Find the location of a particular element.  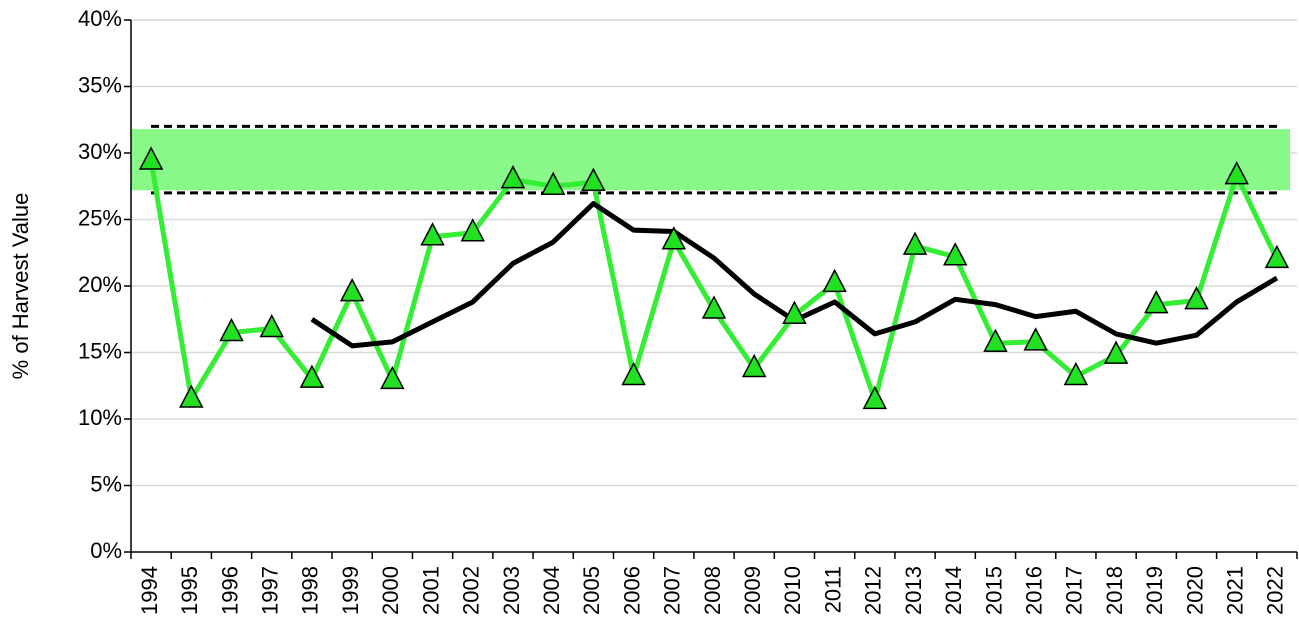

x-tick-label: 2016 is located at coordinates (1033, 590).